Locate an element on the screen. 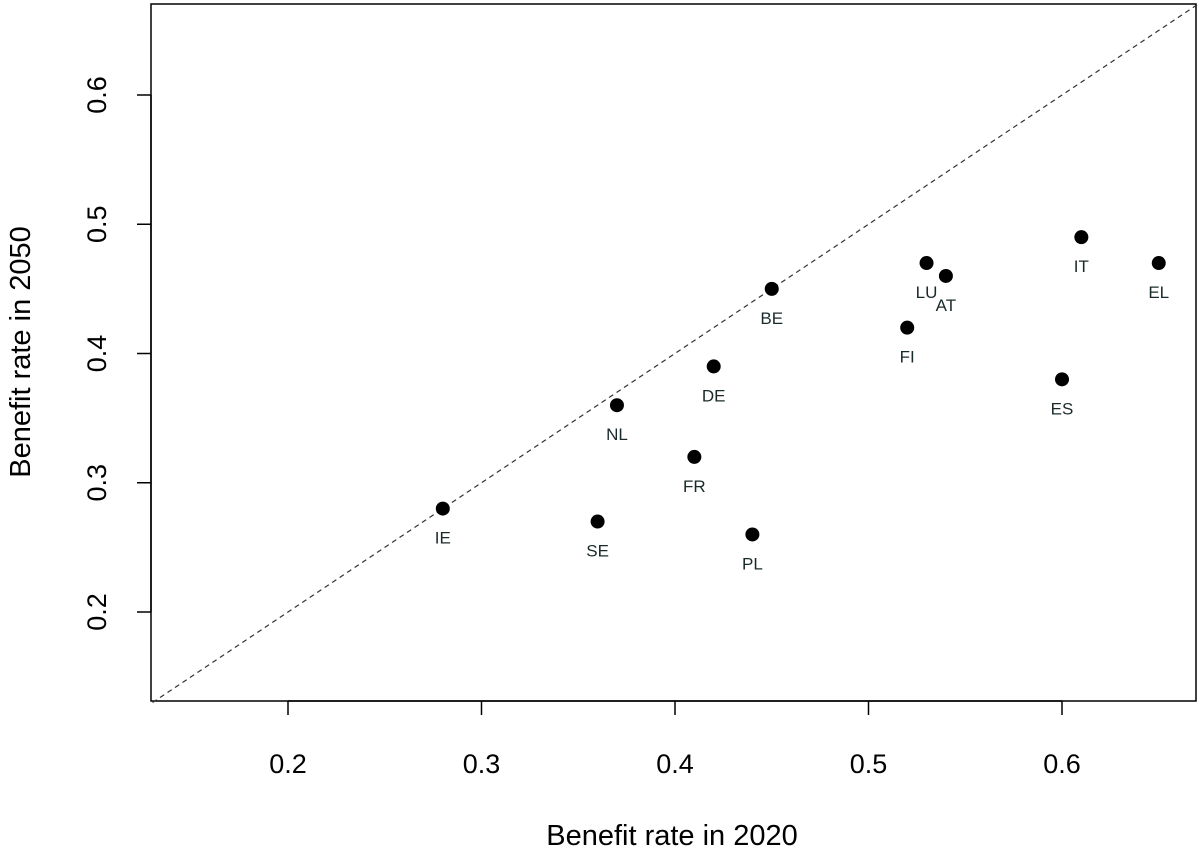 The width and height of the screenshot is (1200, 853). x-axis-title: Benefit rate in 2020 is located at coordinates (672, 836).